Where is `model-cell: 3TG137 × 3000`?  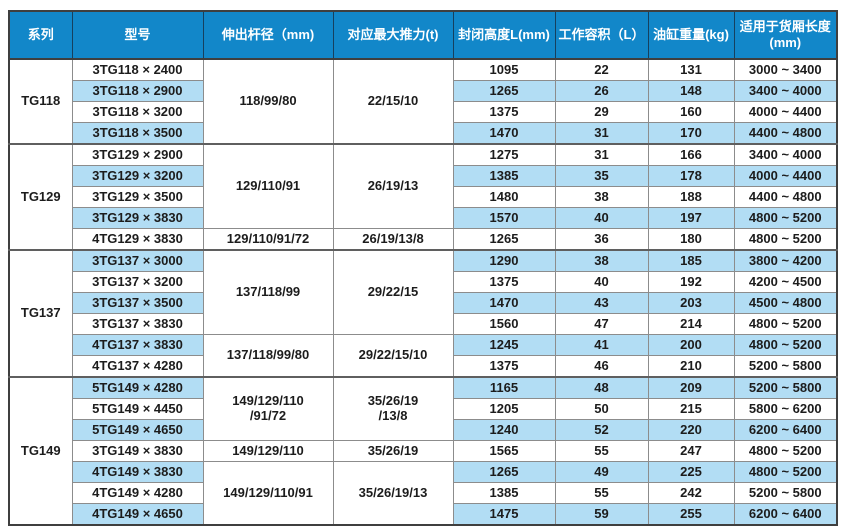
model-cell: 3TG137 × 3000 is located at coordinates (137, 260).